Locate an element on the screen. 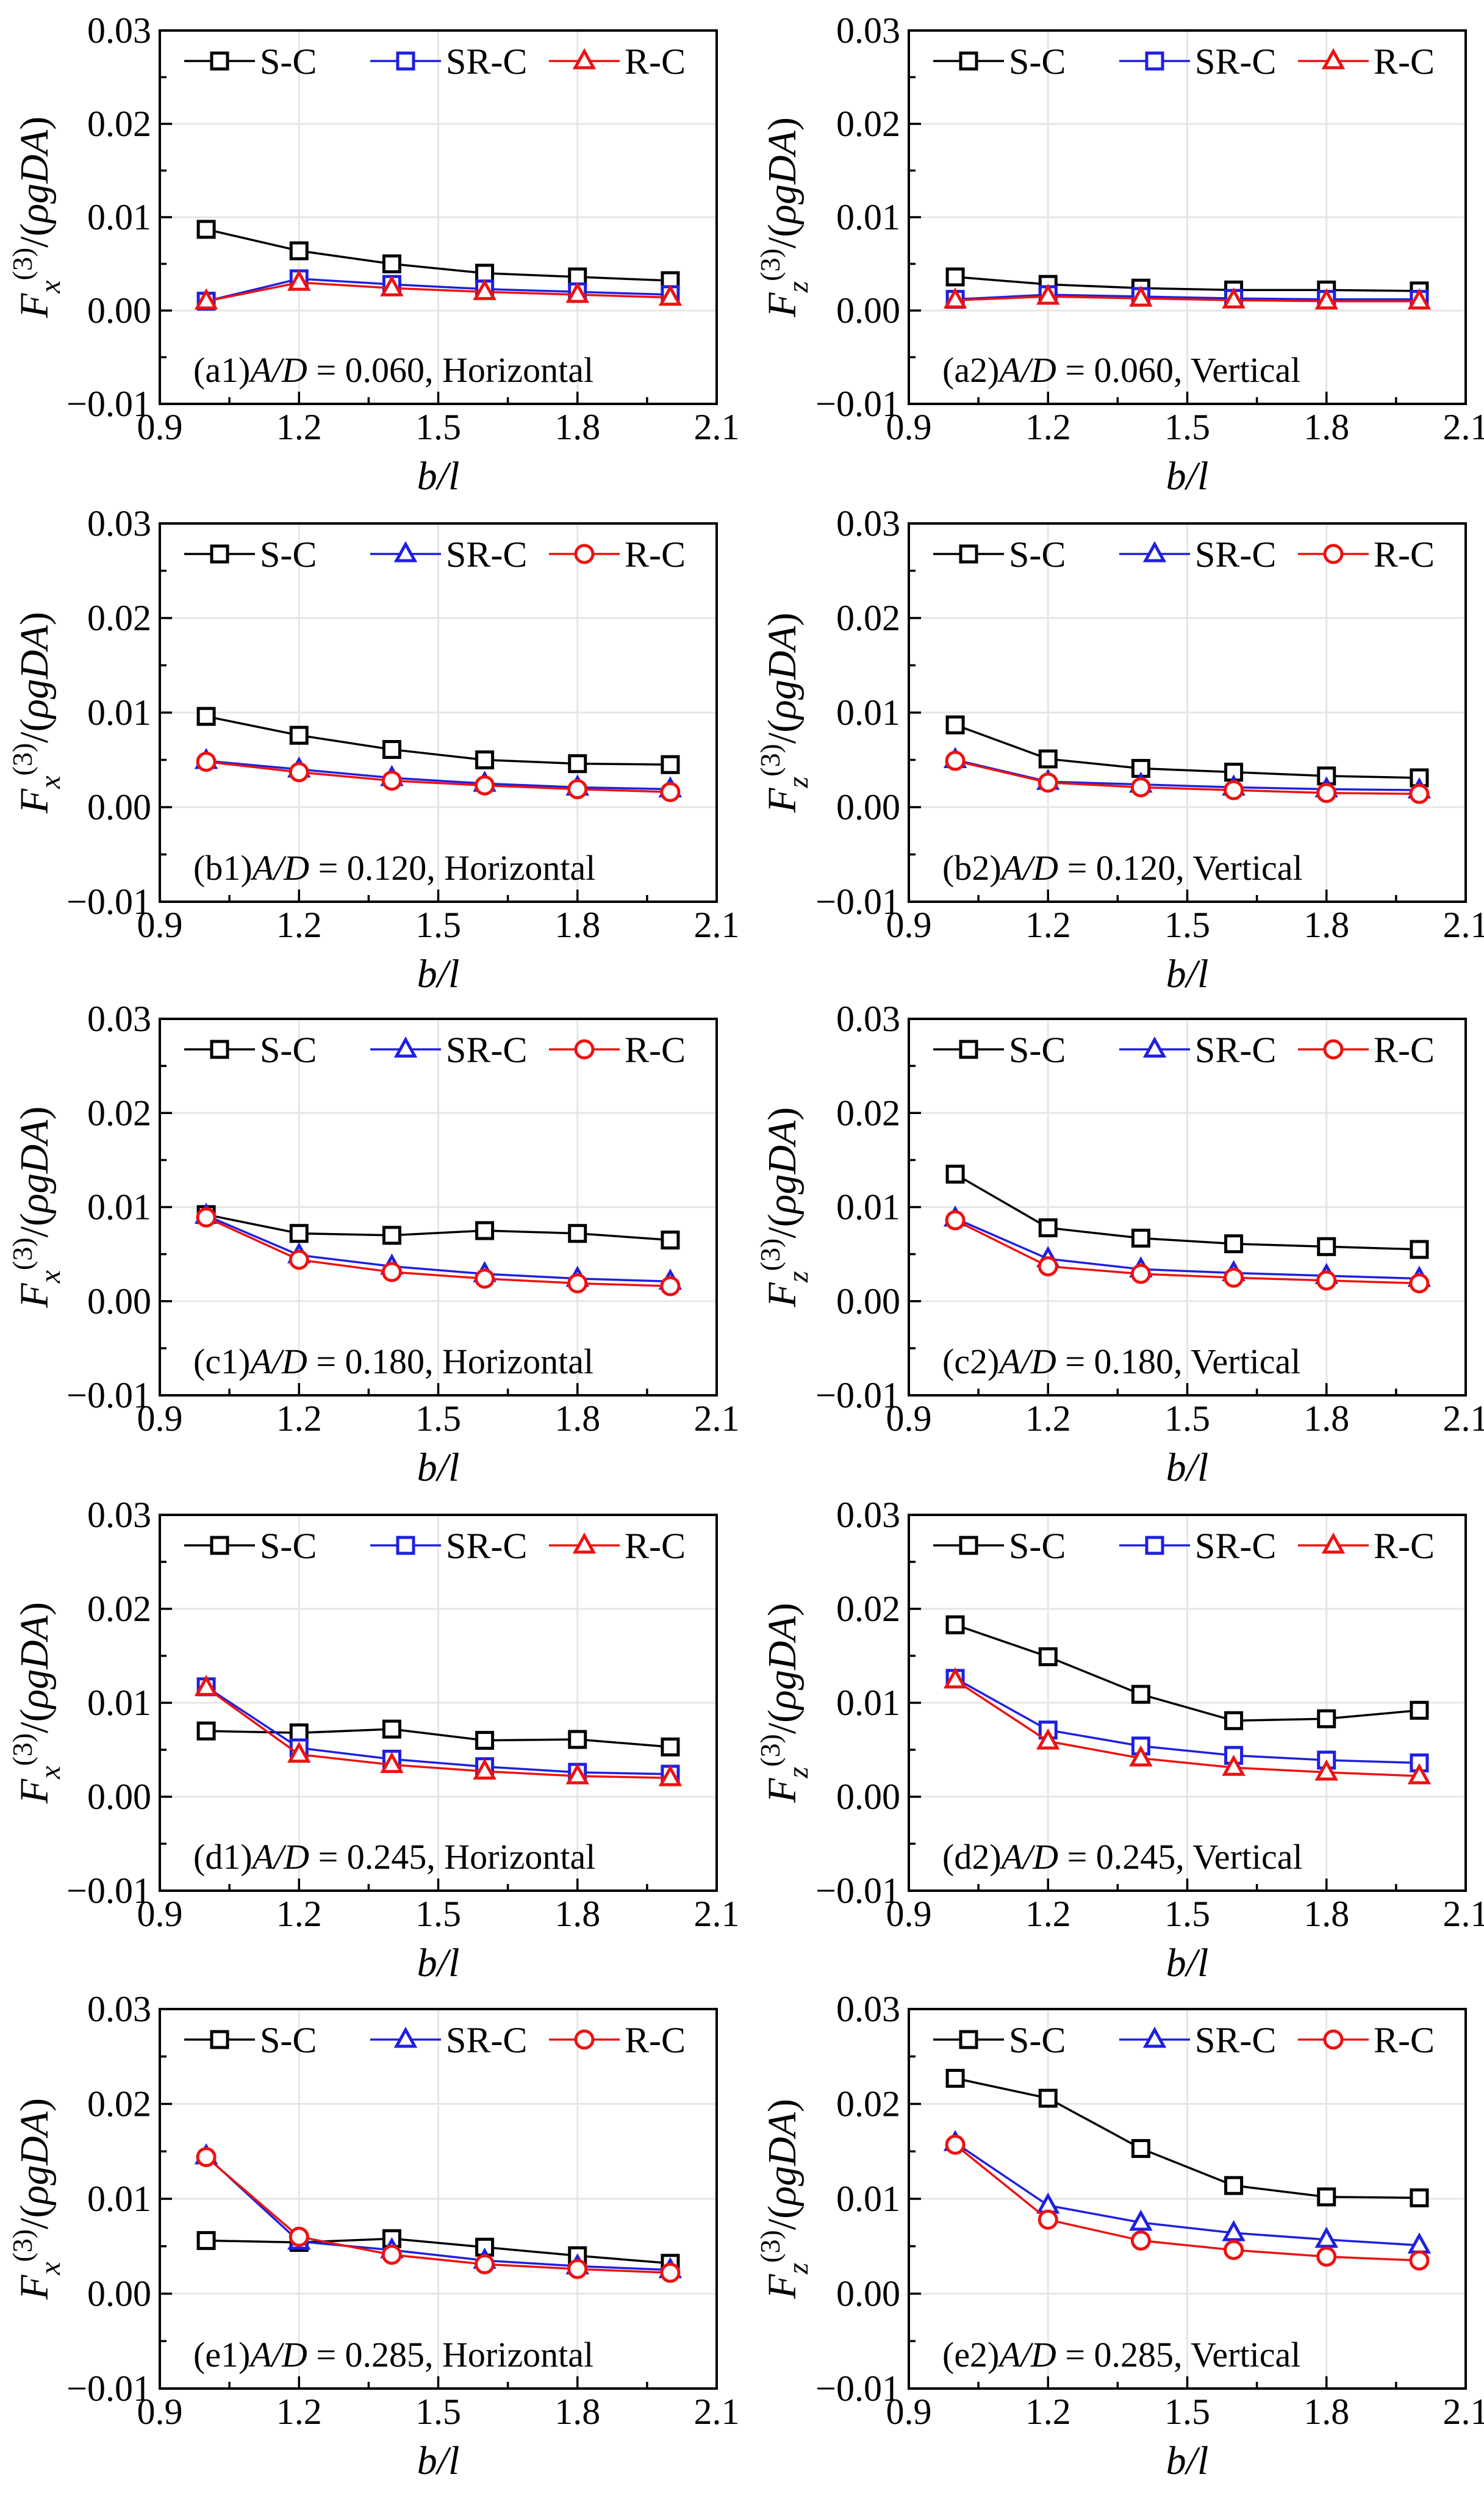 The image size is (1484, 2513). x-tick-label: 1.5 is located at coordinates (1187, 1418).